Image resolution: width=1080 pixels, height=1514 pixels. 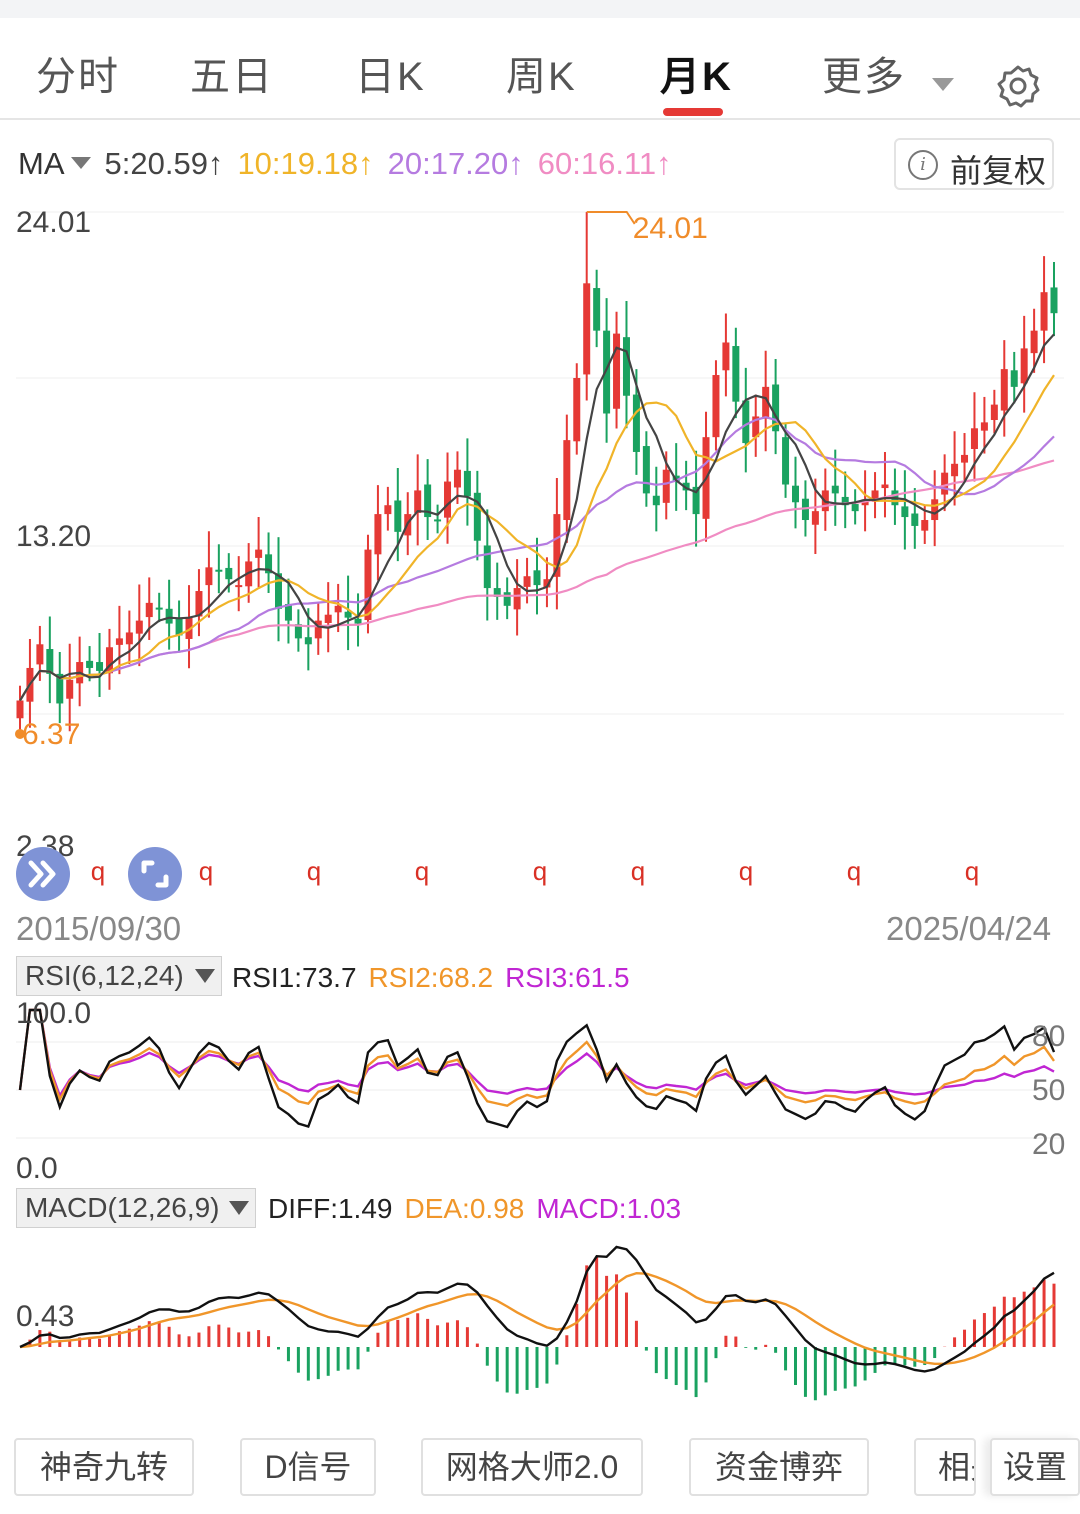 What do you see at coordinates (864, 77) in the screenshot?
I see `tab-more: 更多` at bounding box center [864, 77].